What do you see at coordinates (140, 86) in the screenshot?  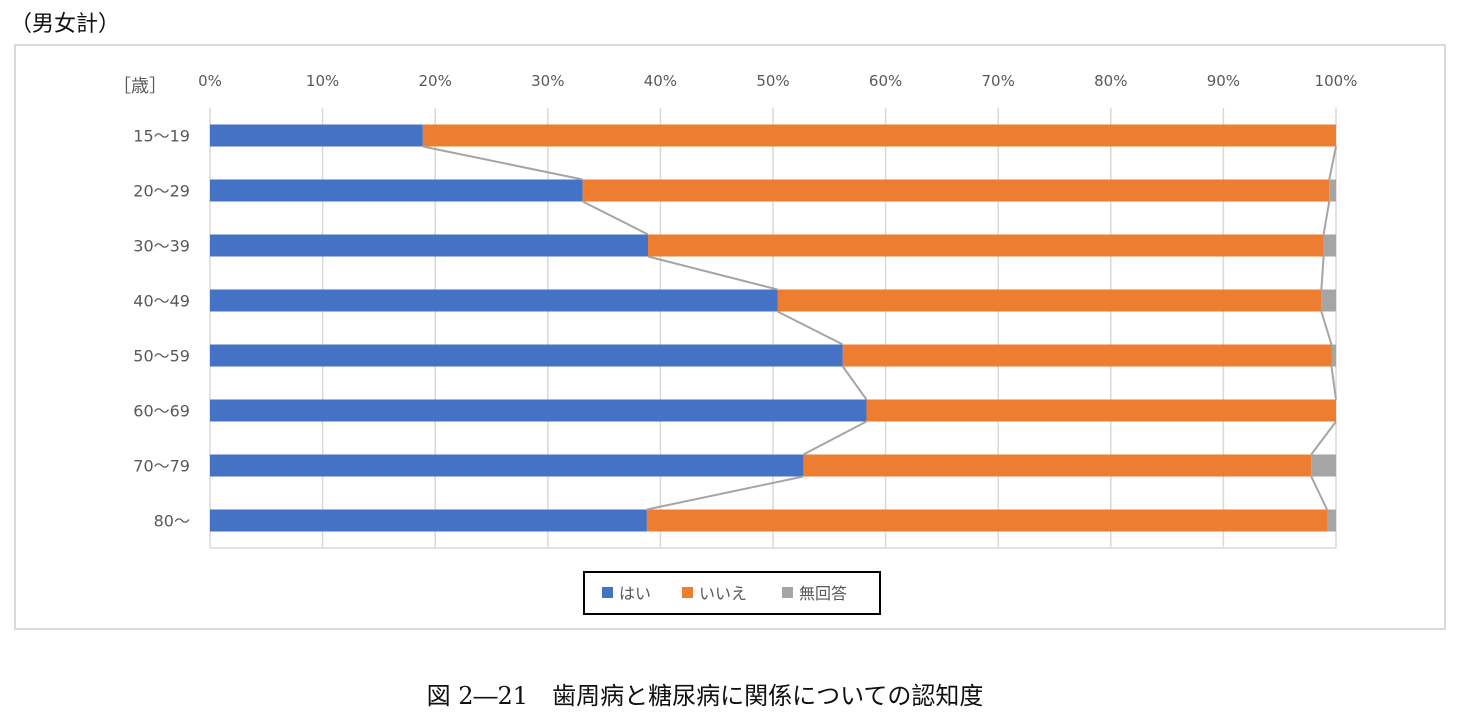 I see `y-axis-label: ［歳］` at bounding box center [140, 86].